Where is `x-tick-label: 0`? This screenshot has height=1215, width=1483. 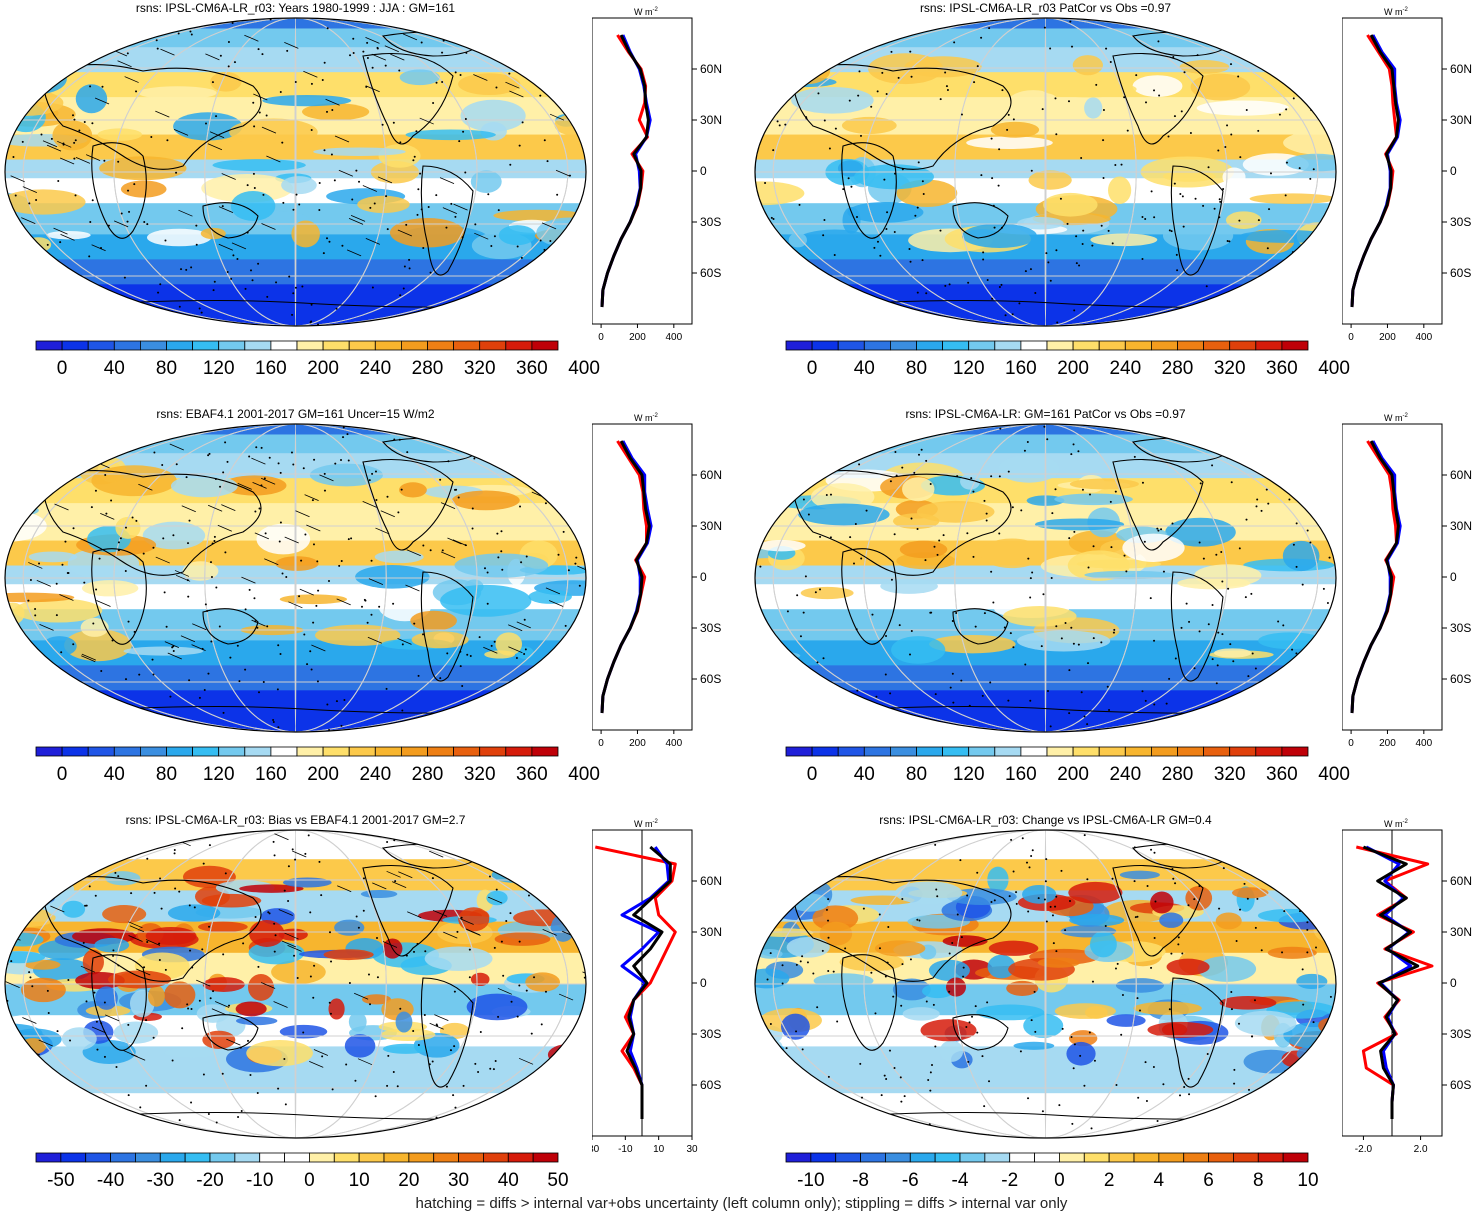
x-tick-label: 0 is located at coordinates (601, 743).